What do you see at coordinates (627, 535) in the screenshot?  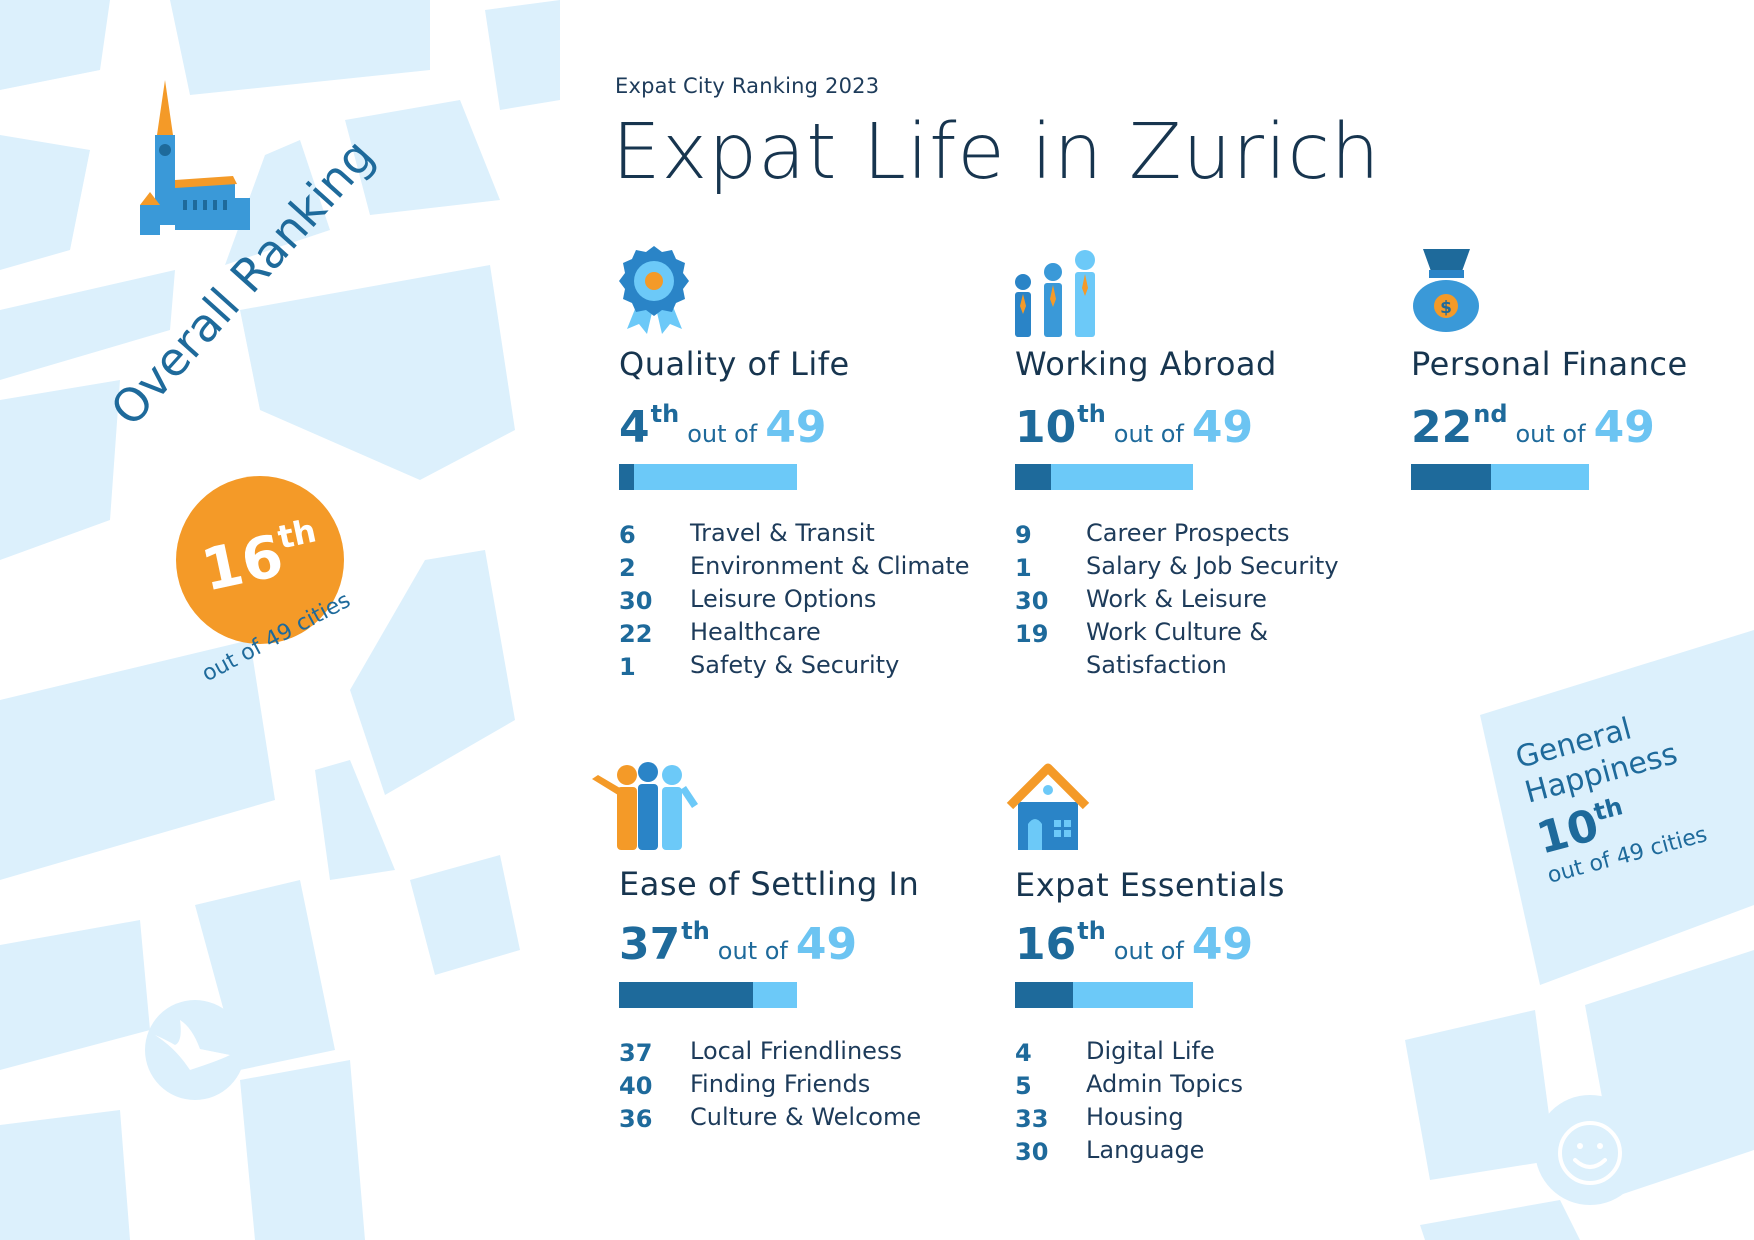 I see `subcategory-rank: 6` at bounding box center [627, 535].